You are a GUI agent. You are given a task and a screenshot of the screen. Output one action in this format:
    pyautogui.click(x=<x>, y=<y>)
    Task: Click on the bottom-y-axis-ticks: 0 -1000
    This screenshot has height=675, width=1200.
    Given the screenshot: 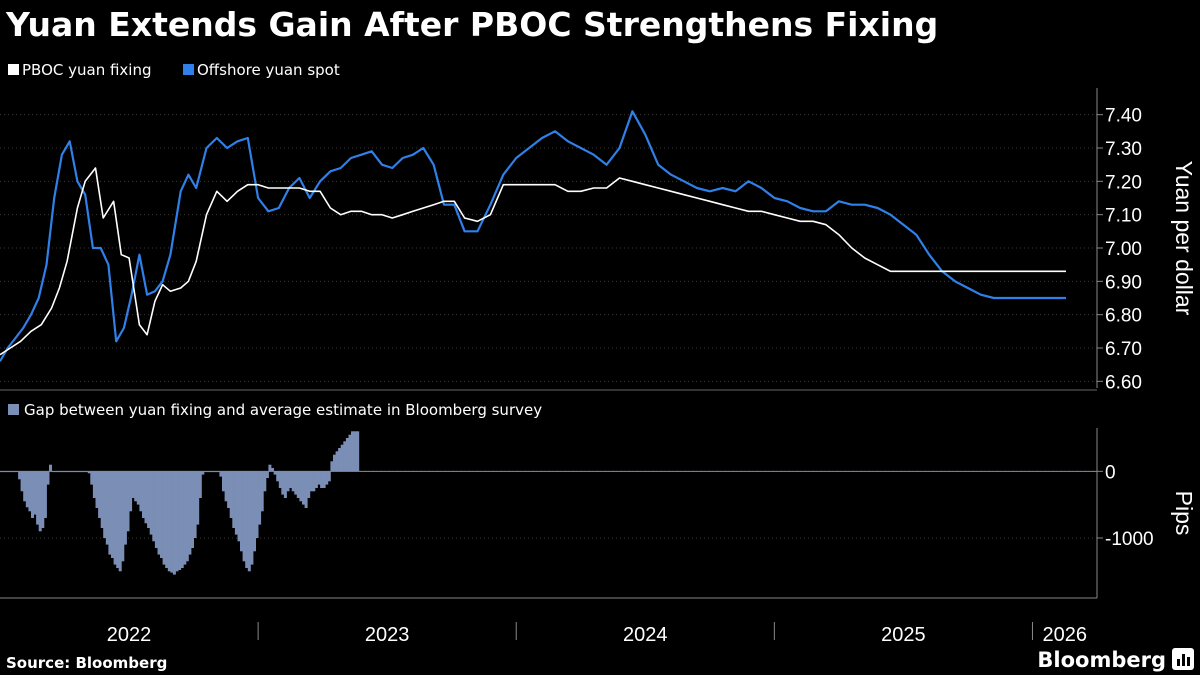 What is the action you would take?
    pyautogui.click(x=1125, y=506)
    